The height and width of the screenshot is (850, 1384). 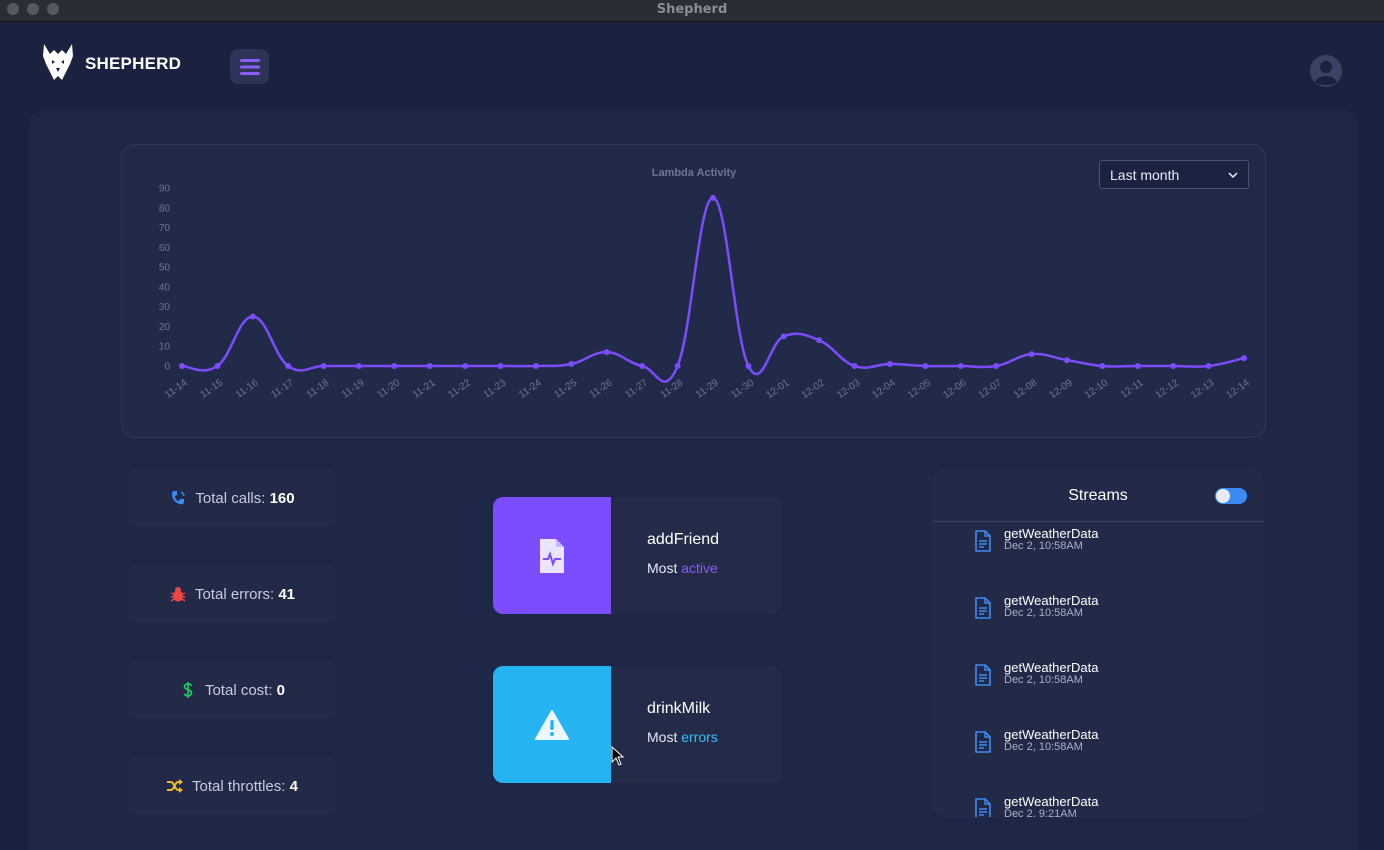 I want to click on x-tick-label: 12-01, so click(x=778, y=389).